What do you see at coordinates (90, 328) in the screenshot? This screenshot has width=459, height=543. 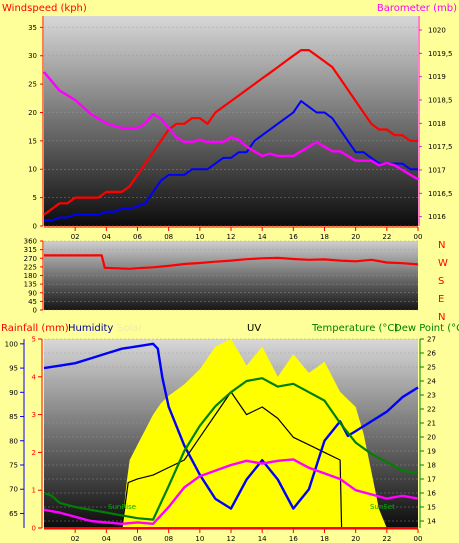 I see `humidity-legend: Humidity` at bounding box center [90, 328].